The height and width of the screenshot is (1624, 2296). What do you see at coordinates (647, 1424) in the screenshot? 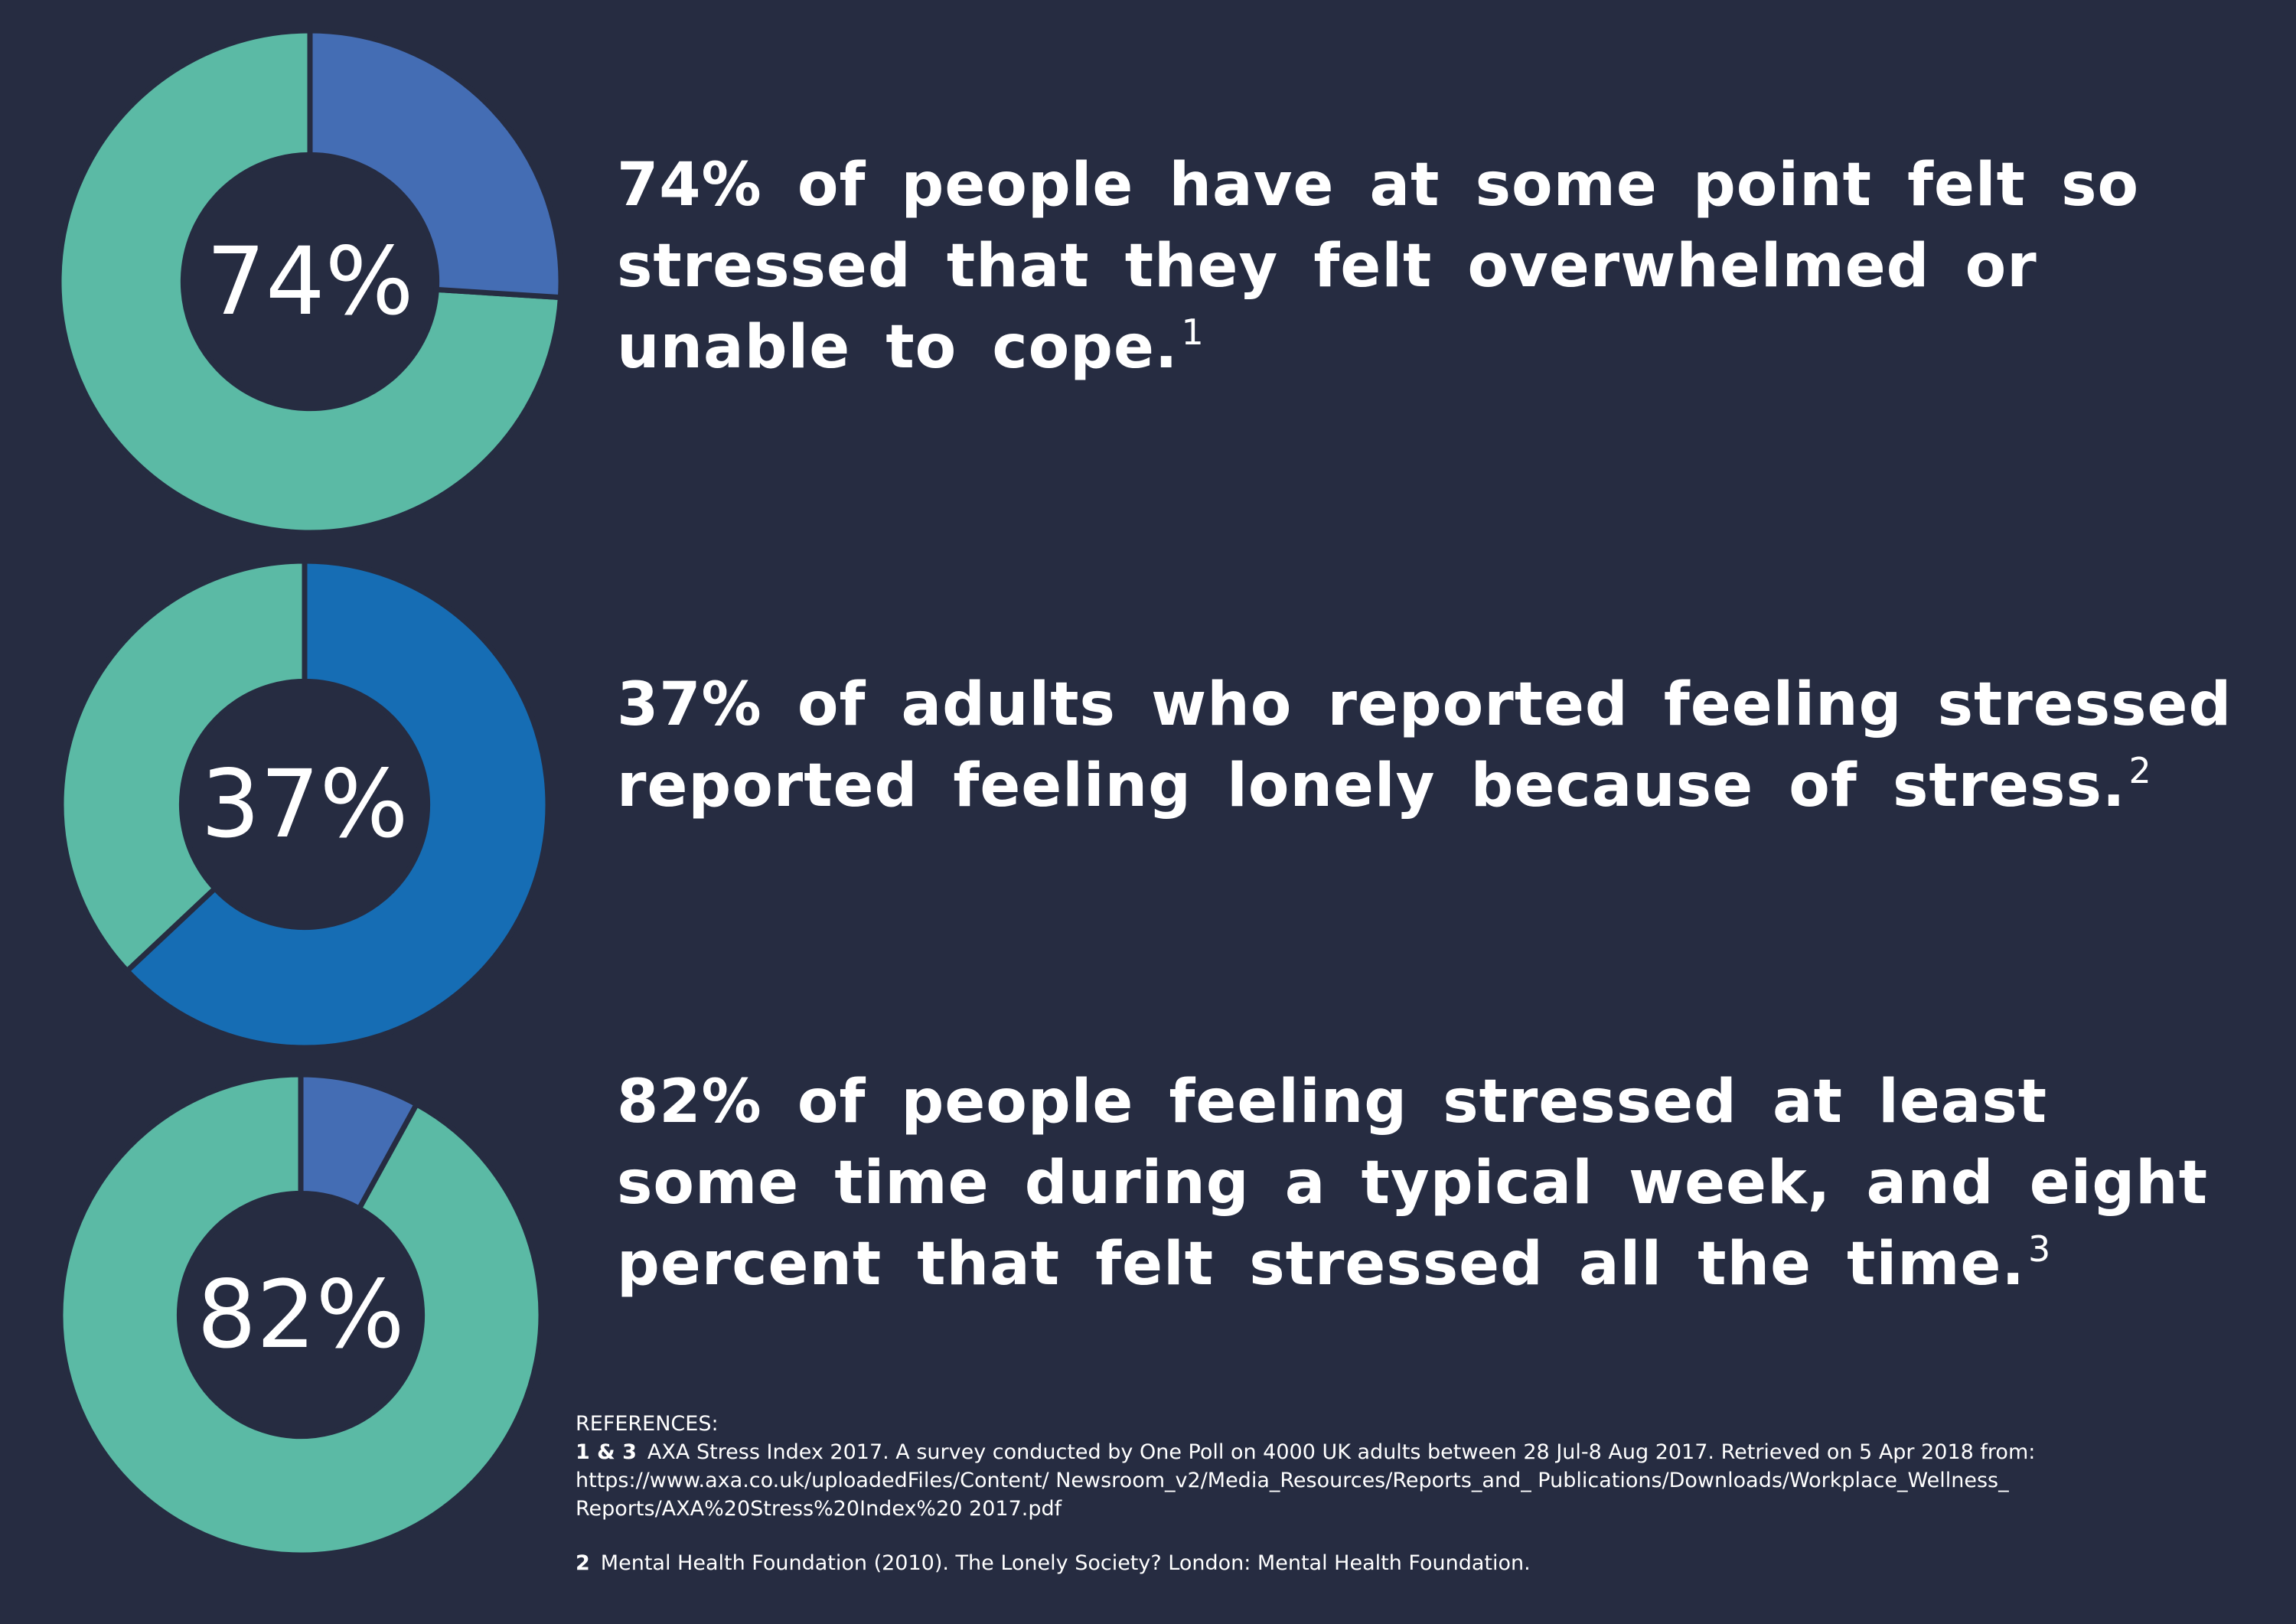
I see `references-heading: REFERENCES:` at bounding box center [647, 1424].